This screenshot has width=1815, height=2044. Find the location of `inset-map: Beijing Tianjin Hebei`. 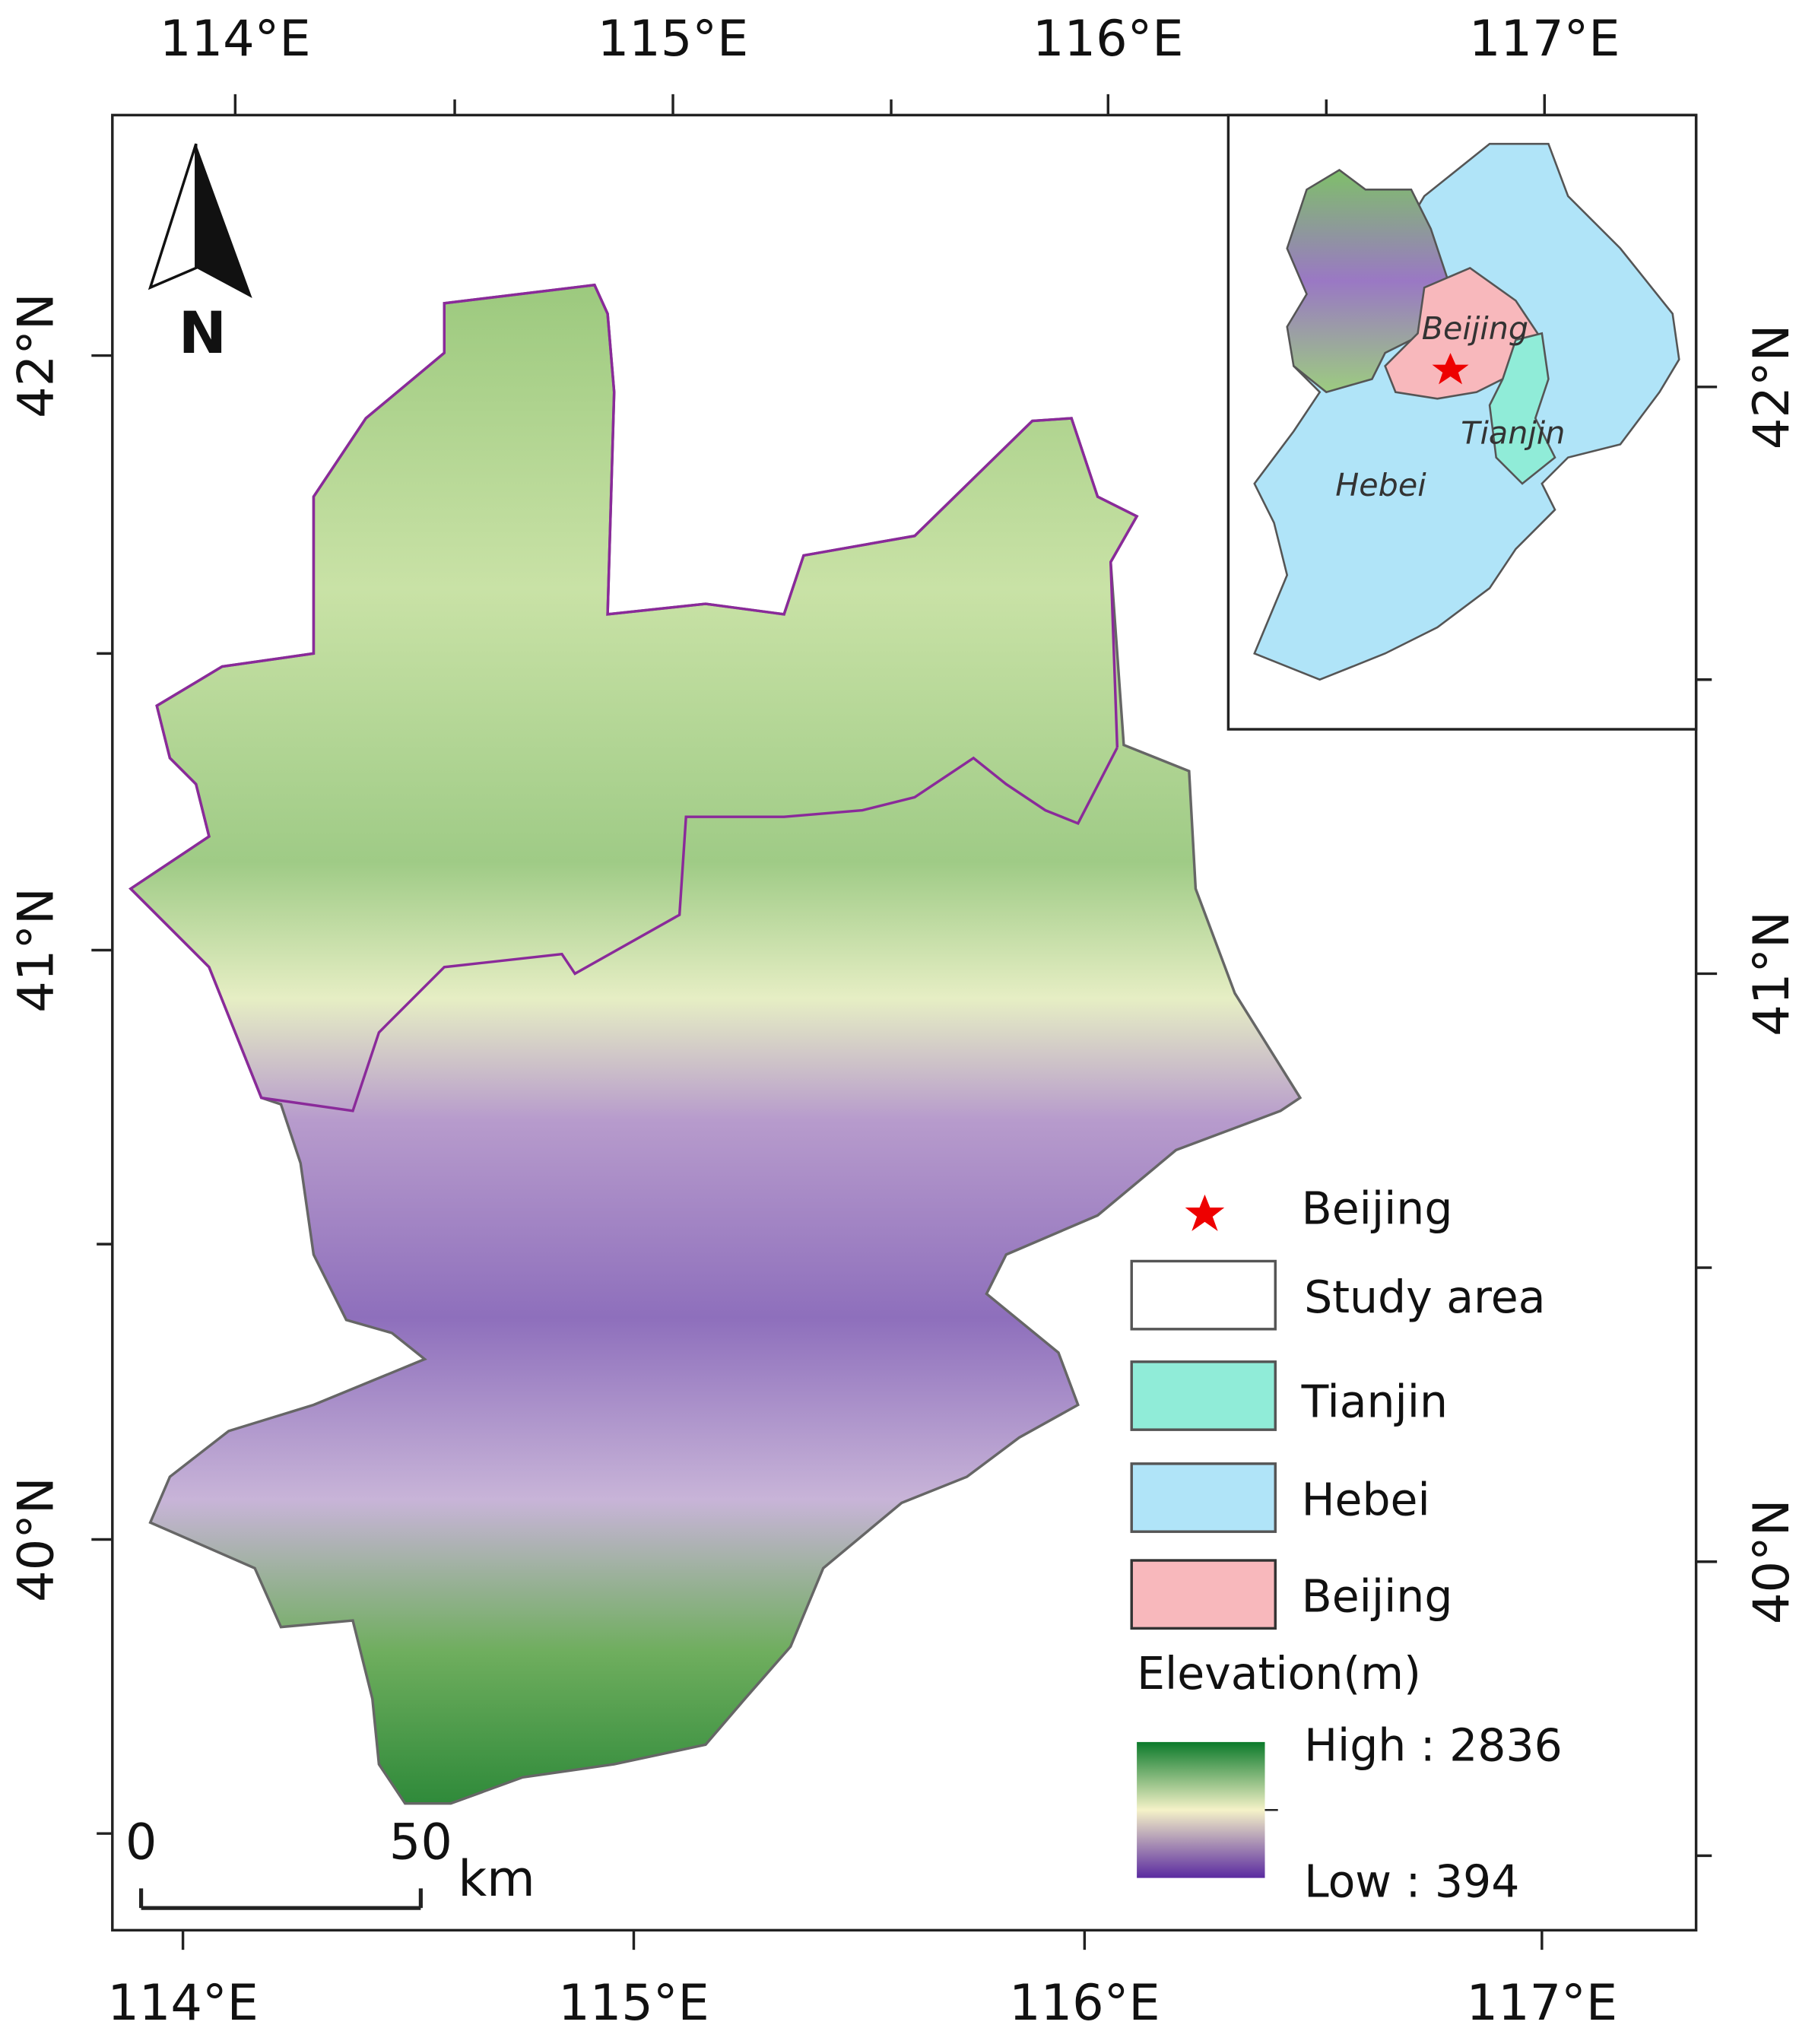

inset-map: Beijing Tianjin Hebei is located at coordinates (1462, 422).